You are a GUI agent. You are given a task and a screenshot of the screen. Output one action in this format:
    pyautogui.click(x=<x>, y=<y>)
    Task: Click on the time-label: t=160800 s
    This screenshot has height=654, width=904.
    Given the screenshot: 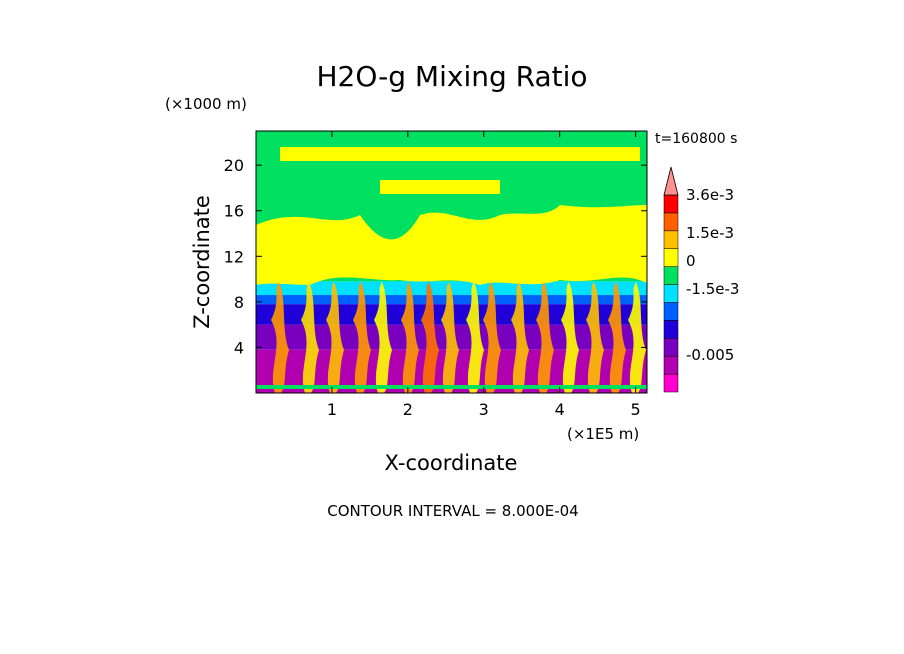 What is the action you would take?
    pyautogui.click(x=696, y=139)
    